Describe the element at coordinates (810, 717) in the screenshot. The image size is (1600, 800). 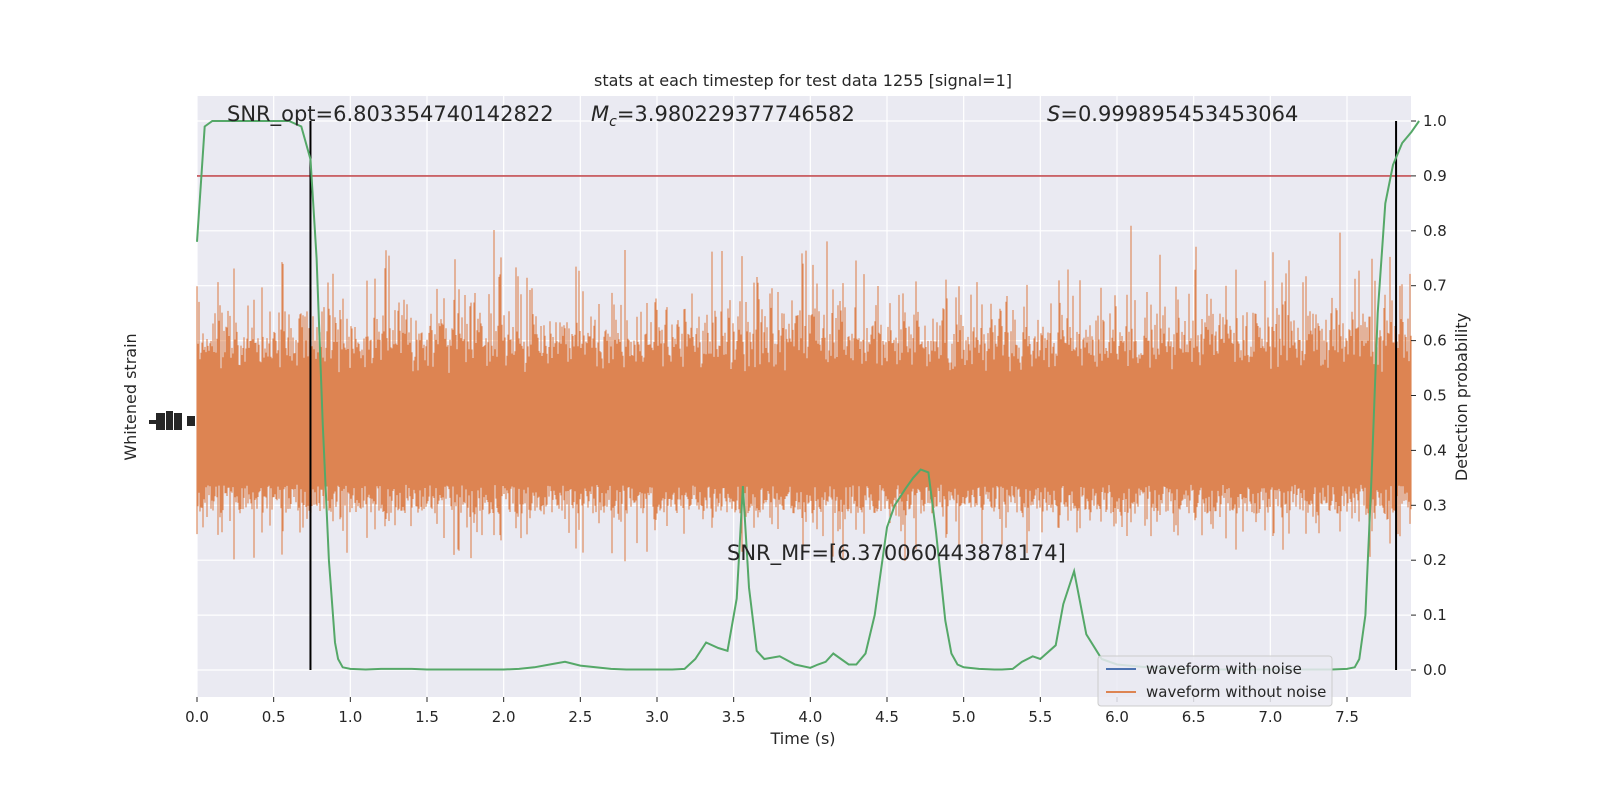
I see `x-tick-label: 4.0` at that location.